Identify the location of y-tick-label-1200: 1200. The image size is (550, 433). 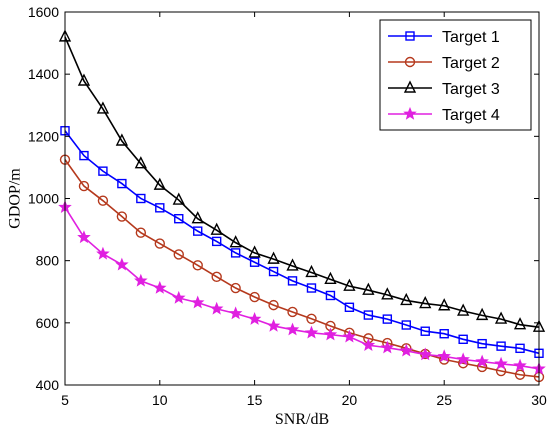
(43, 136).